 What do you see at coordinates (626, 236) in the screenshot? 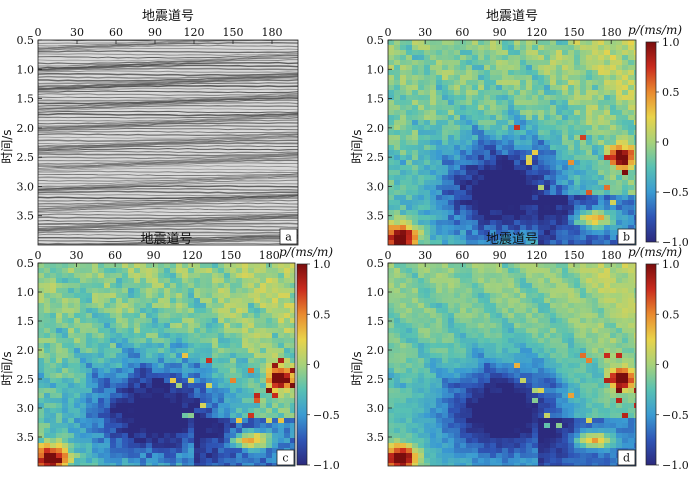
I see `panel-label: b` at bounding box center [626, 236].